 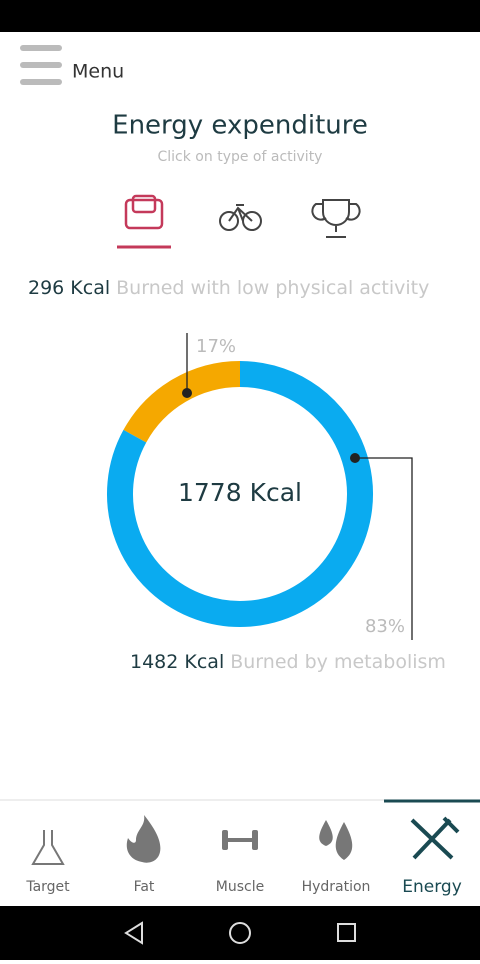 What do you see at coordinates (435, 838) in the screenshot?
I see `cutlery-icon` at bounding box center [435, 838].